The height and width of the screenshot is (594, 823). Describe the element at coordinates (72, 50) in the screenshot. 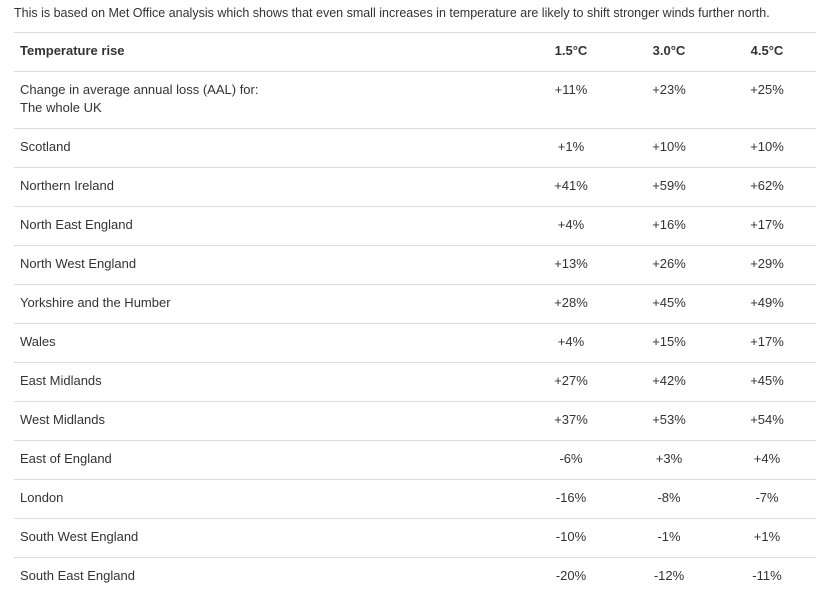

I see `header-cell: Temperature rise` at that location.